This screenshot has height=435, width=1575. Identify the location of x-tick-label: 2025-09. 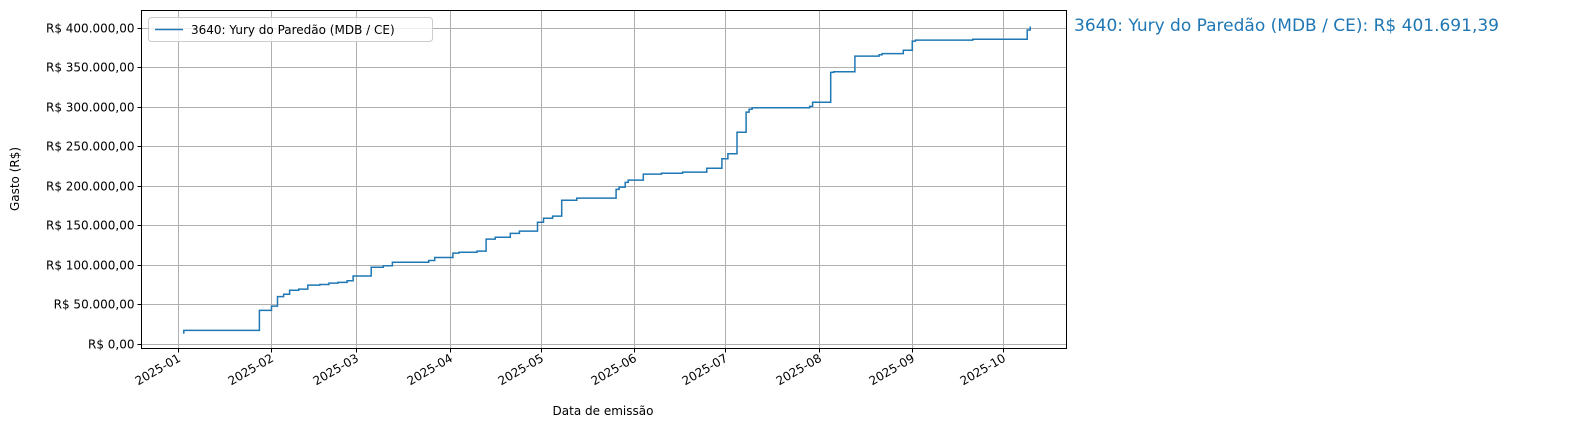
(892, 369).